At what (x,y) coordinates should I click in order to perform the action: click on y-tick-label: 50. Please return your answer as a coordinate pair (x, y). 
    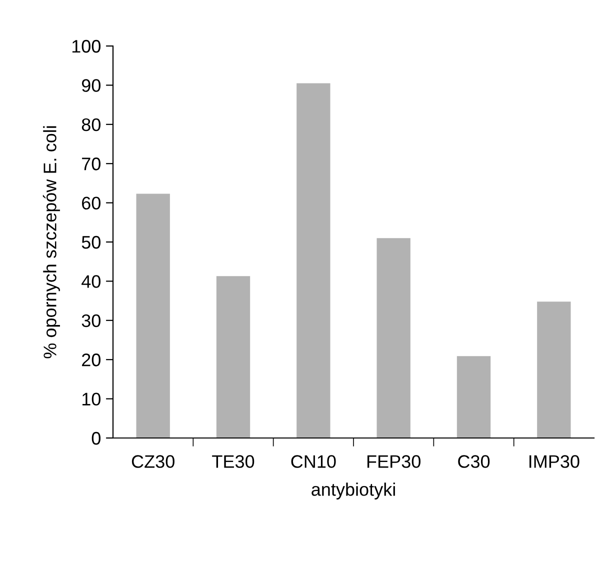
    Looking at the image, I should click on (91, 242).